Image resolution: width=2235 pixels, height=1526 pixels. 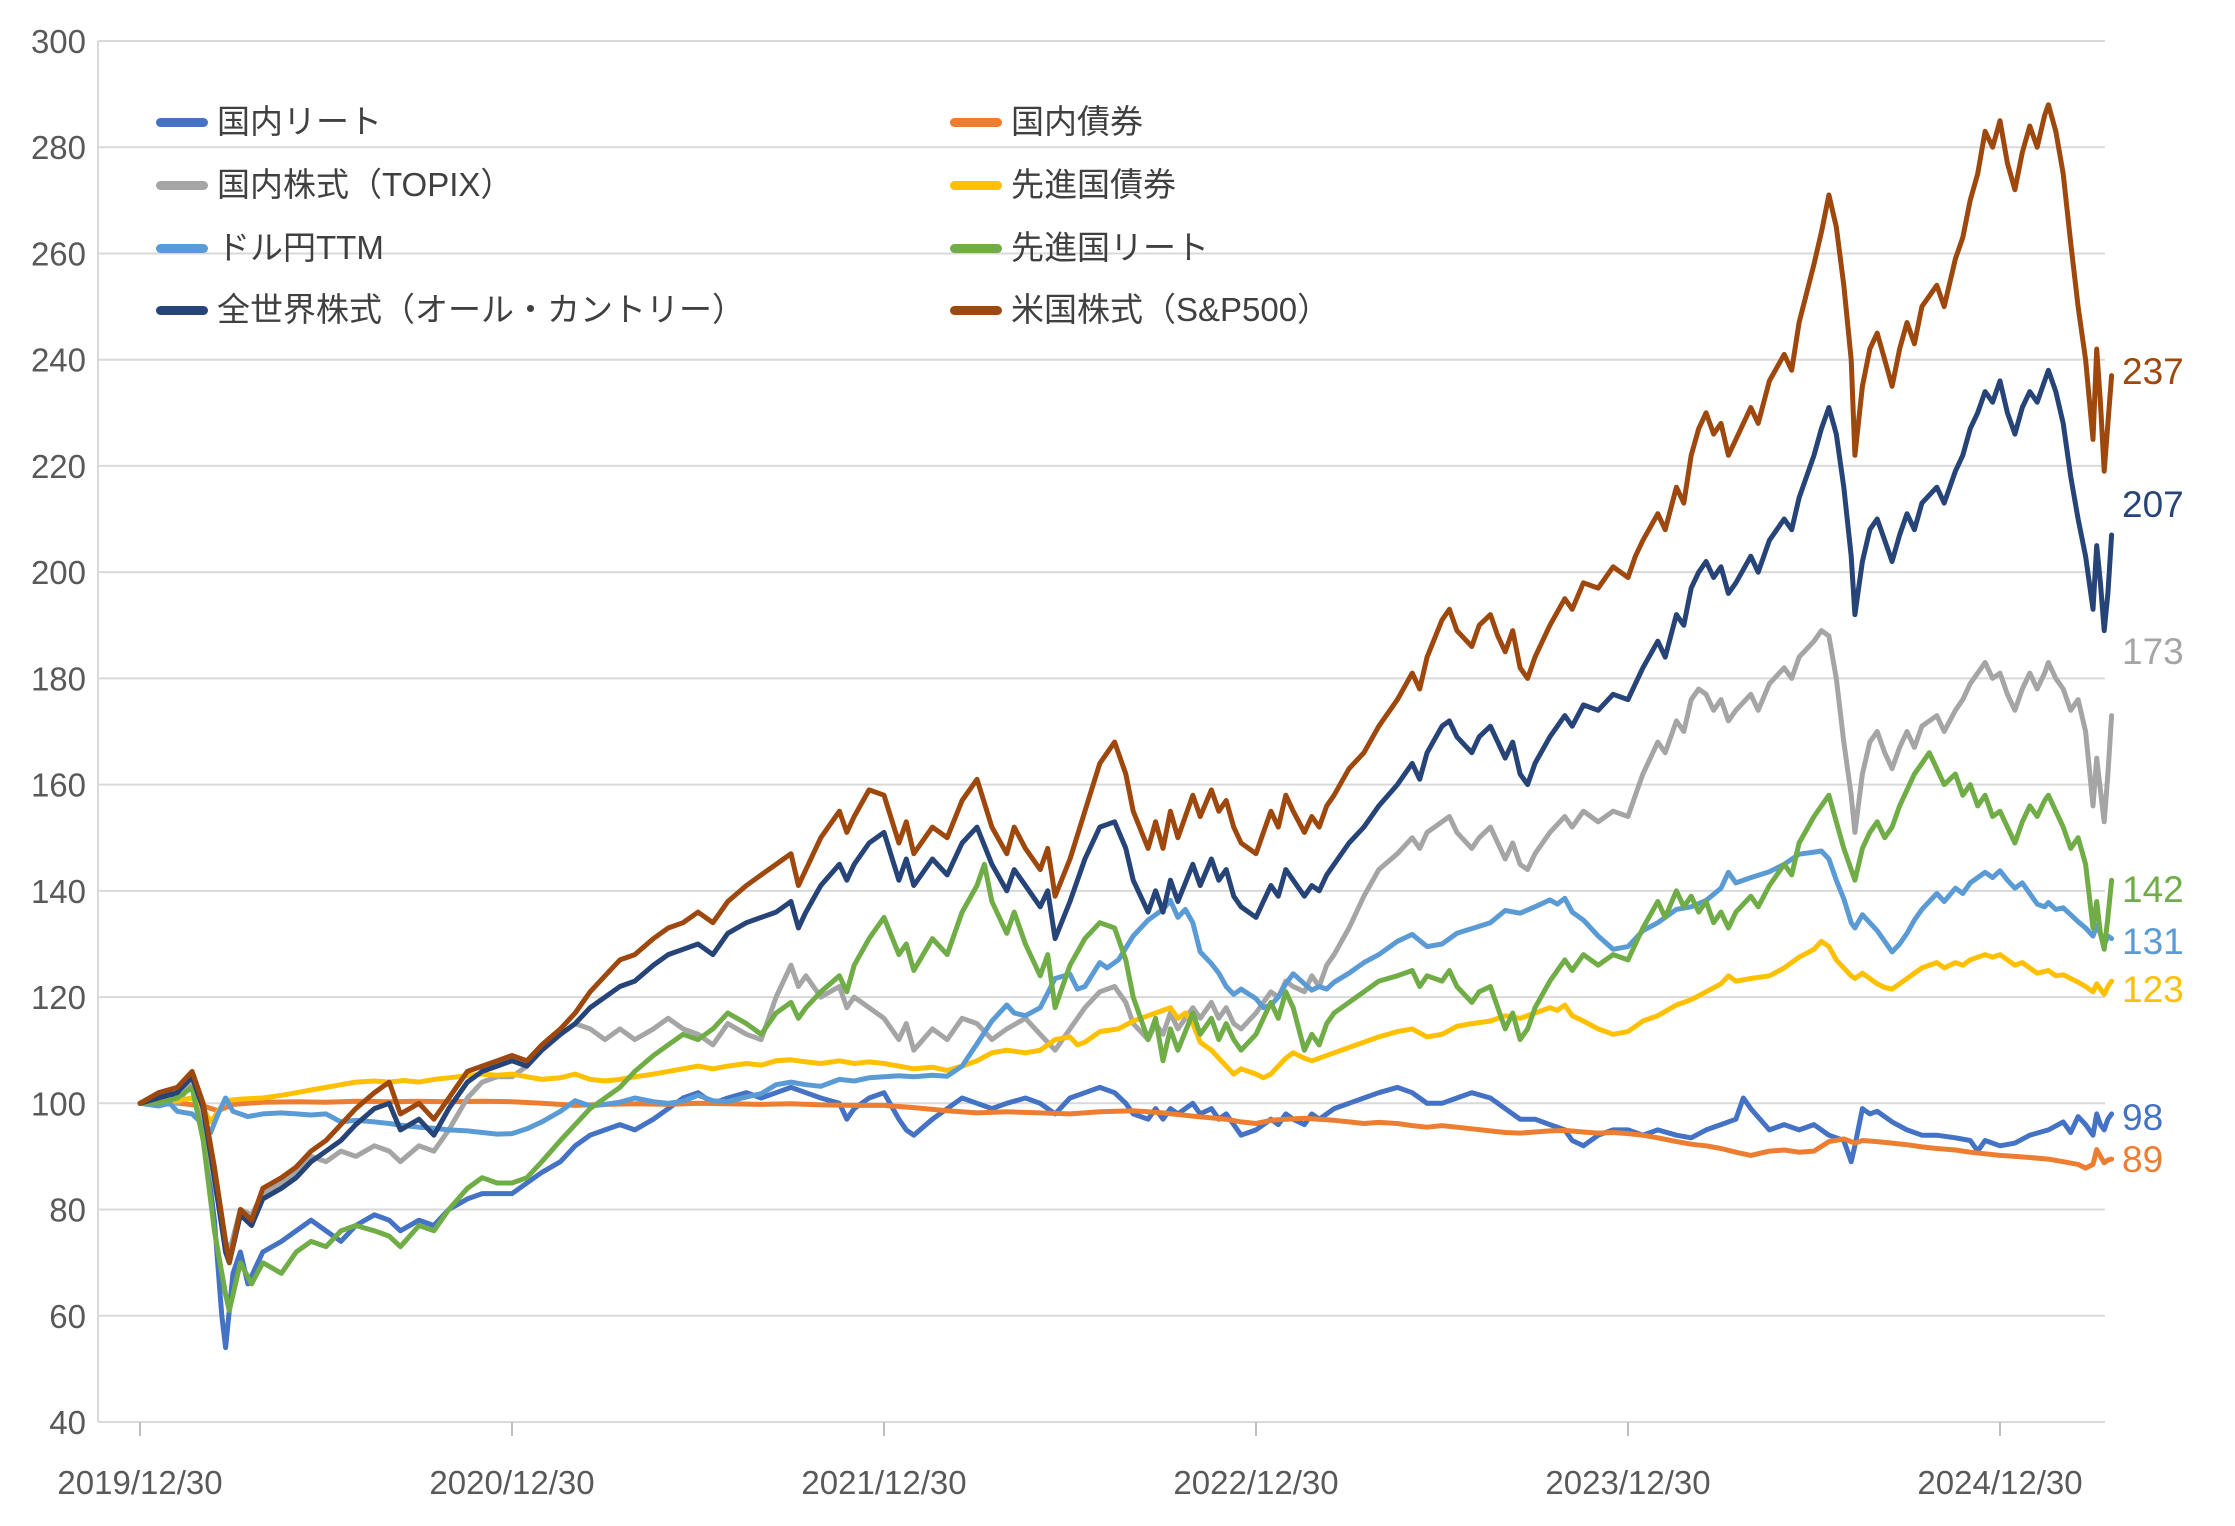 I want to click on legend-item-acwi: 全世界株式（オール・カントリー）, so click(x=450, y=310).